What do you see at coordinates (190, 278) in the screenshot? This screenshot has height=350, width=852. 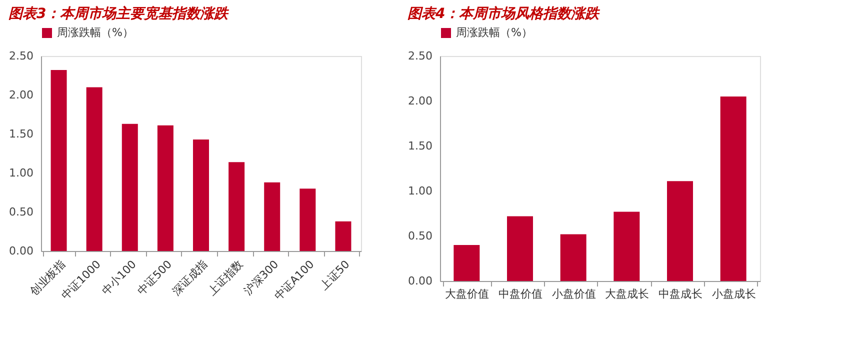 I see `x-tick-label: 深证成指` at bounding box center [190, 278].